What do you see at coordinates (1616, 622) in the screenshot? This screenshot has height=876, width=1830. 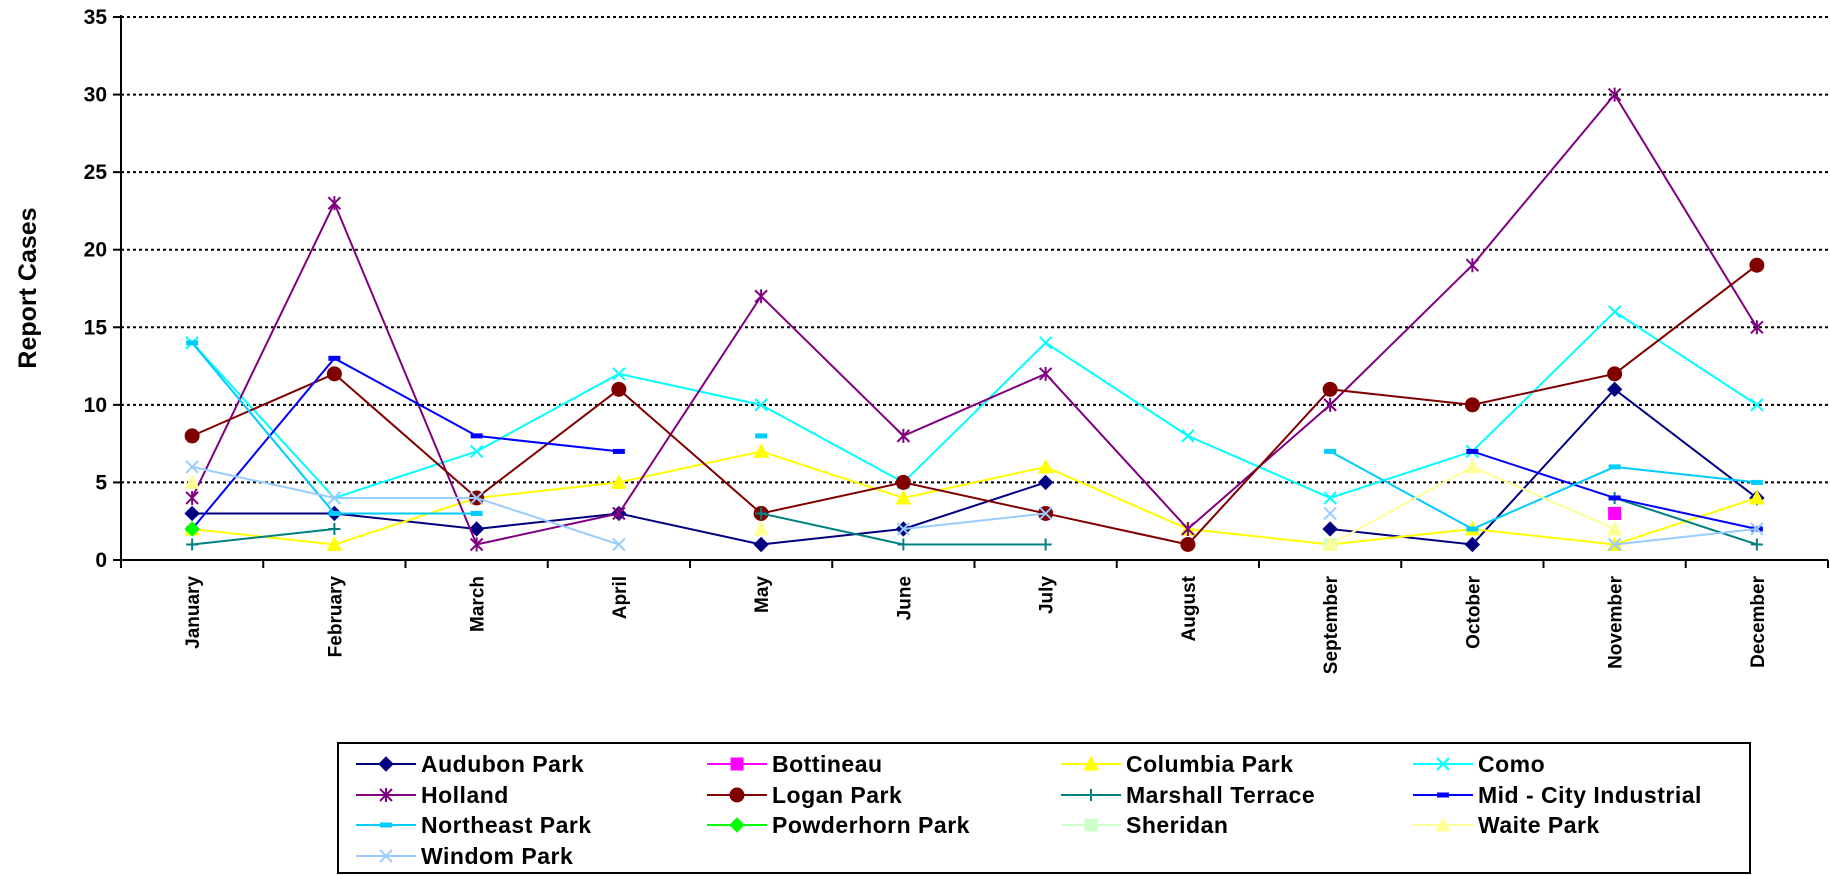 I see `x-tick-label: November` at bounding box center [1616, 622].